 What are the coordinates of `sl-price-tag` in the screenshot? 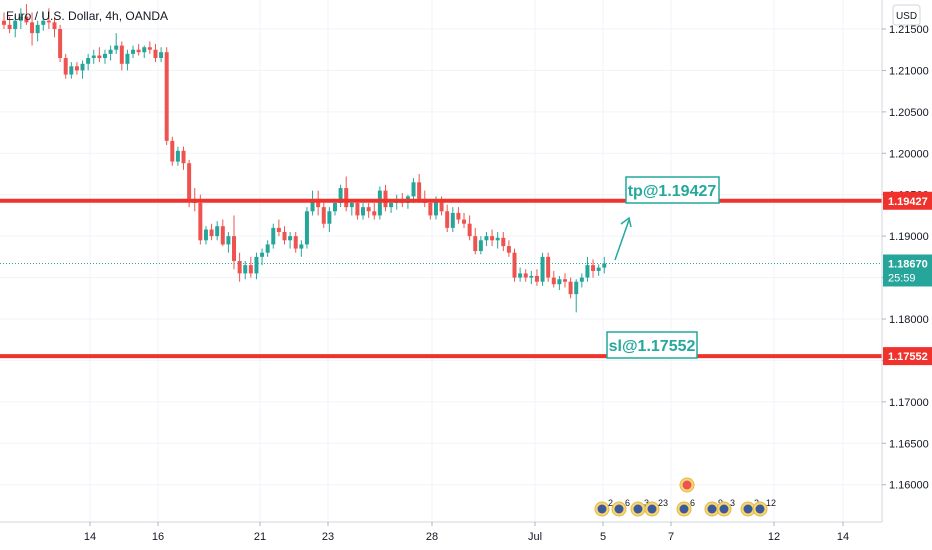 It's located at (907, 356).